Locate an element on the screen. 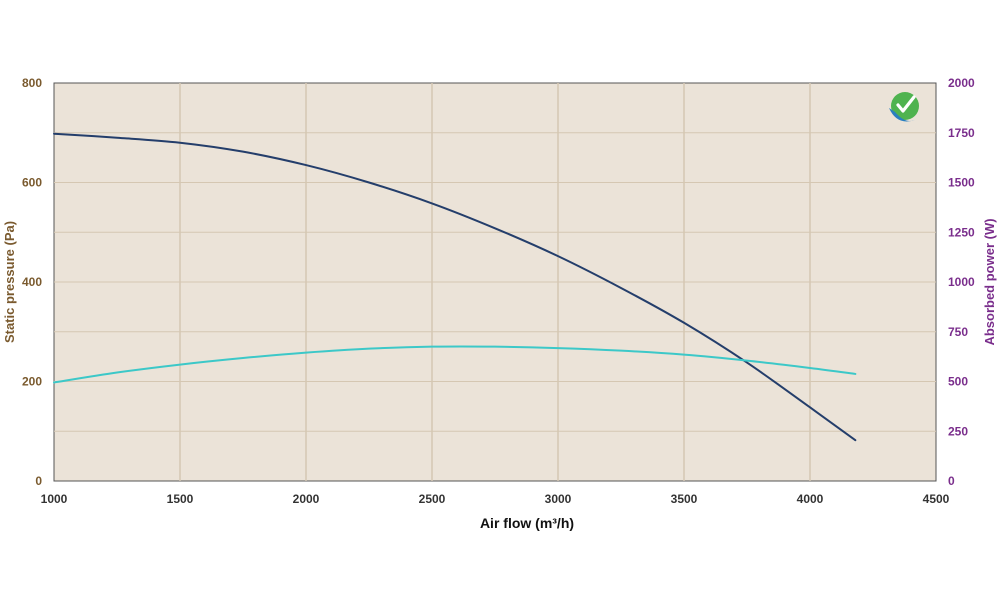 This screenshot has width=1000, height=600. x-axis-label: Air flow (m³/h) is located at coordinates (527, 523).